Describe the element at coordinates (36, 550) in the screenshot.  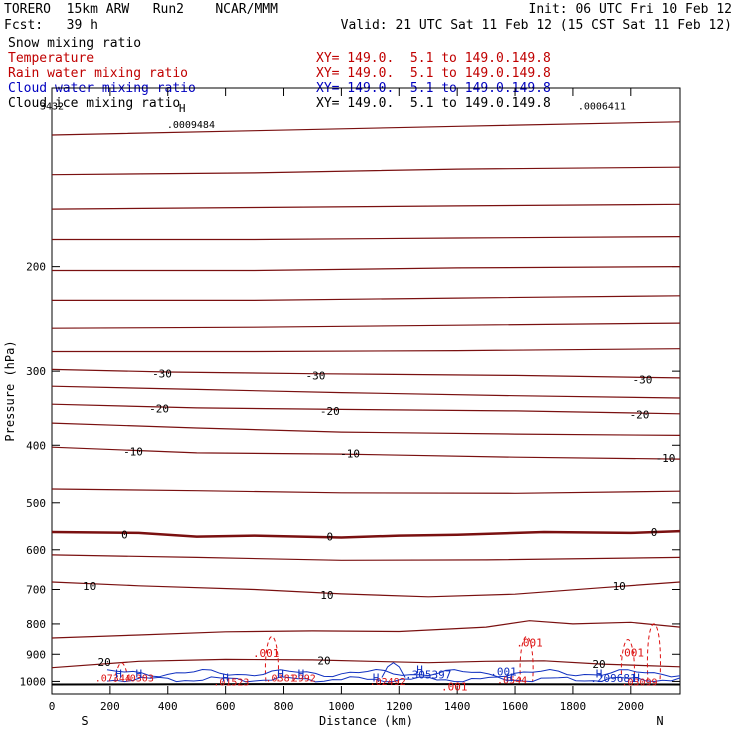
I see `y-tick-label: 600` at that location.